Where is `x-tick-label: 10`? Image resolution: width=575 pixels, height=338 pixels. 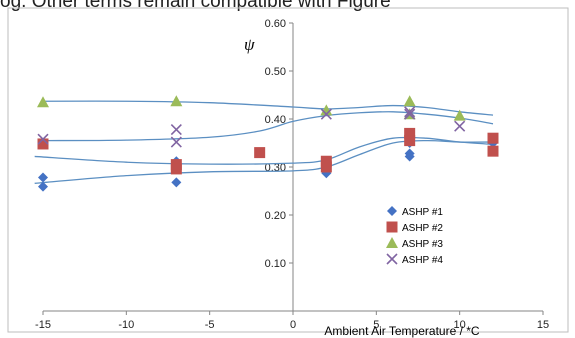
x-tick-label: 10 is located at coordinates (460, 325).